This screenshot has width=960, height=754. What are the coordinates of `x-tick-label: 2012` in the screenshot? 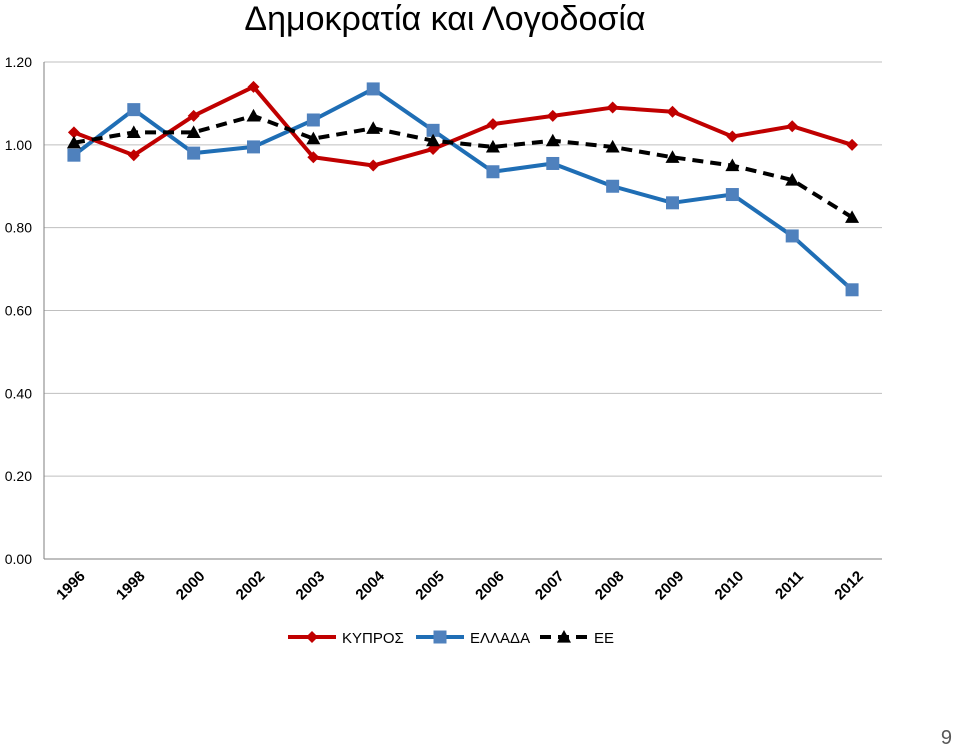 It's located at (849, 586).